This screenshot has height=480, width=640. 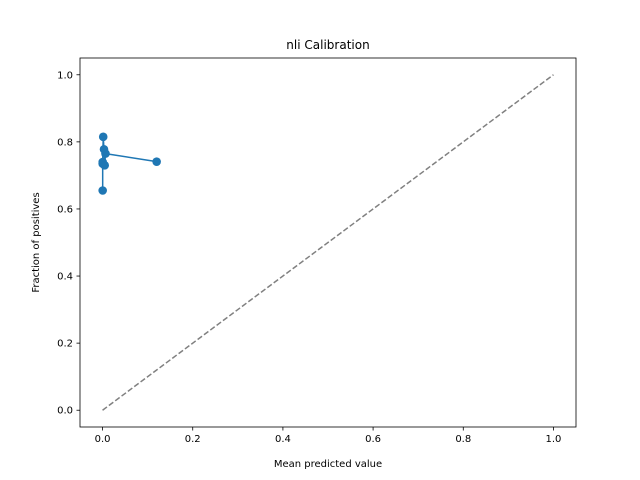 I want to click on y-tick-label: 0.6, so click(x=65, y=209).